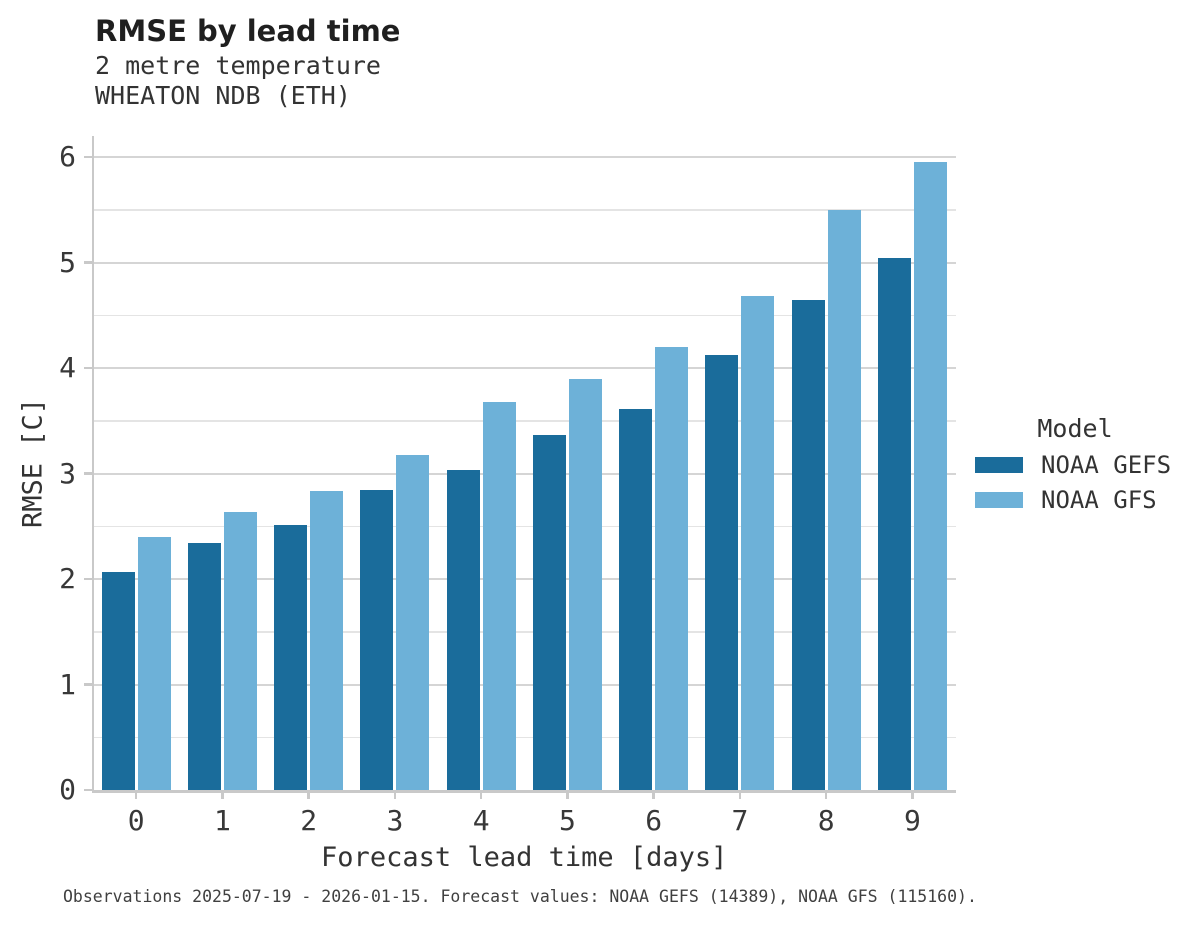  What do you see at coordinates (826, 820) in the screenshot?
I see `x-tick-label: 8` at bounding box center [826, 820].